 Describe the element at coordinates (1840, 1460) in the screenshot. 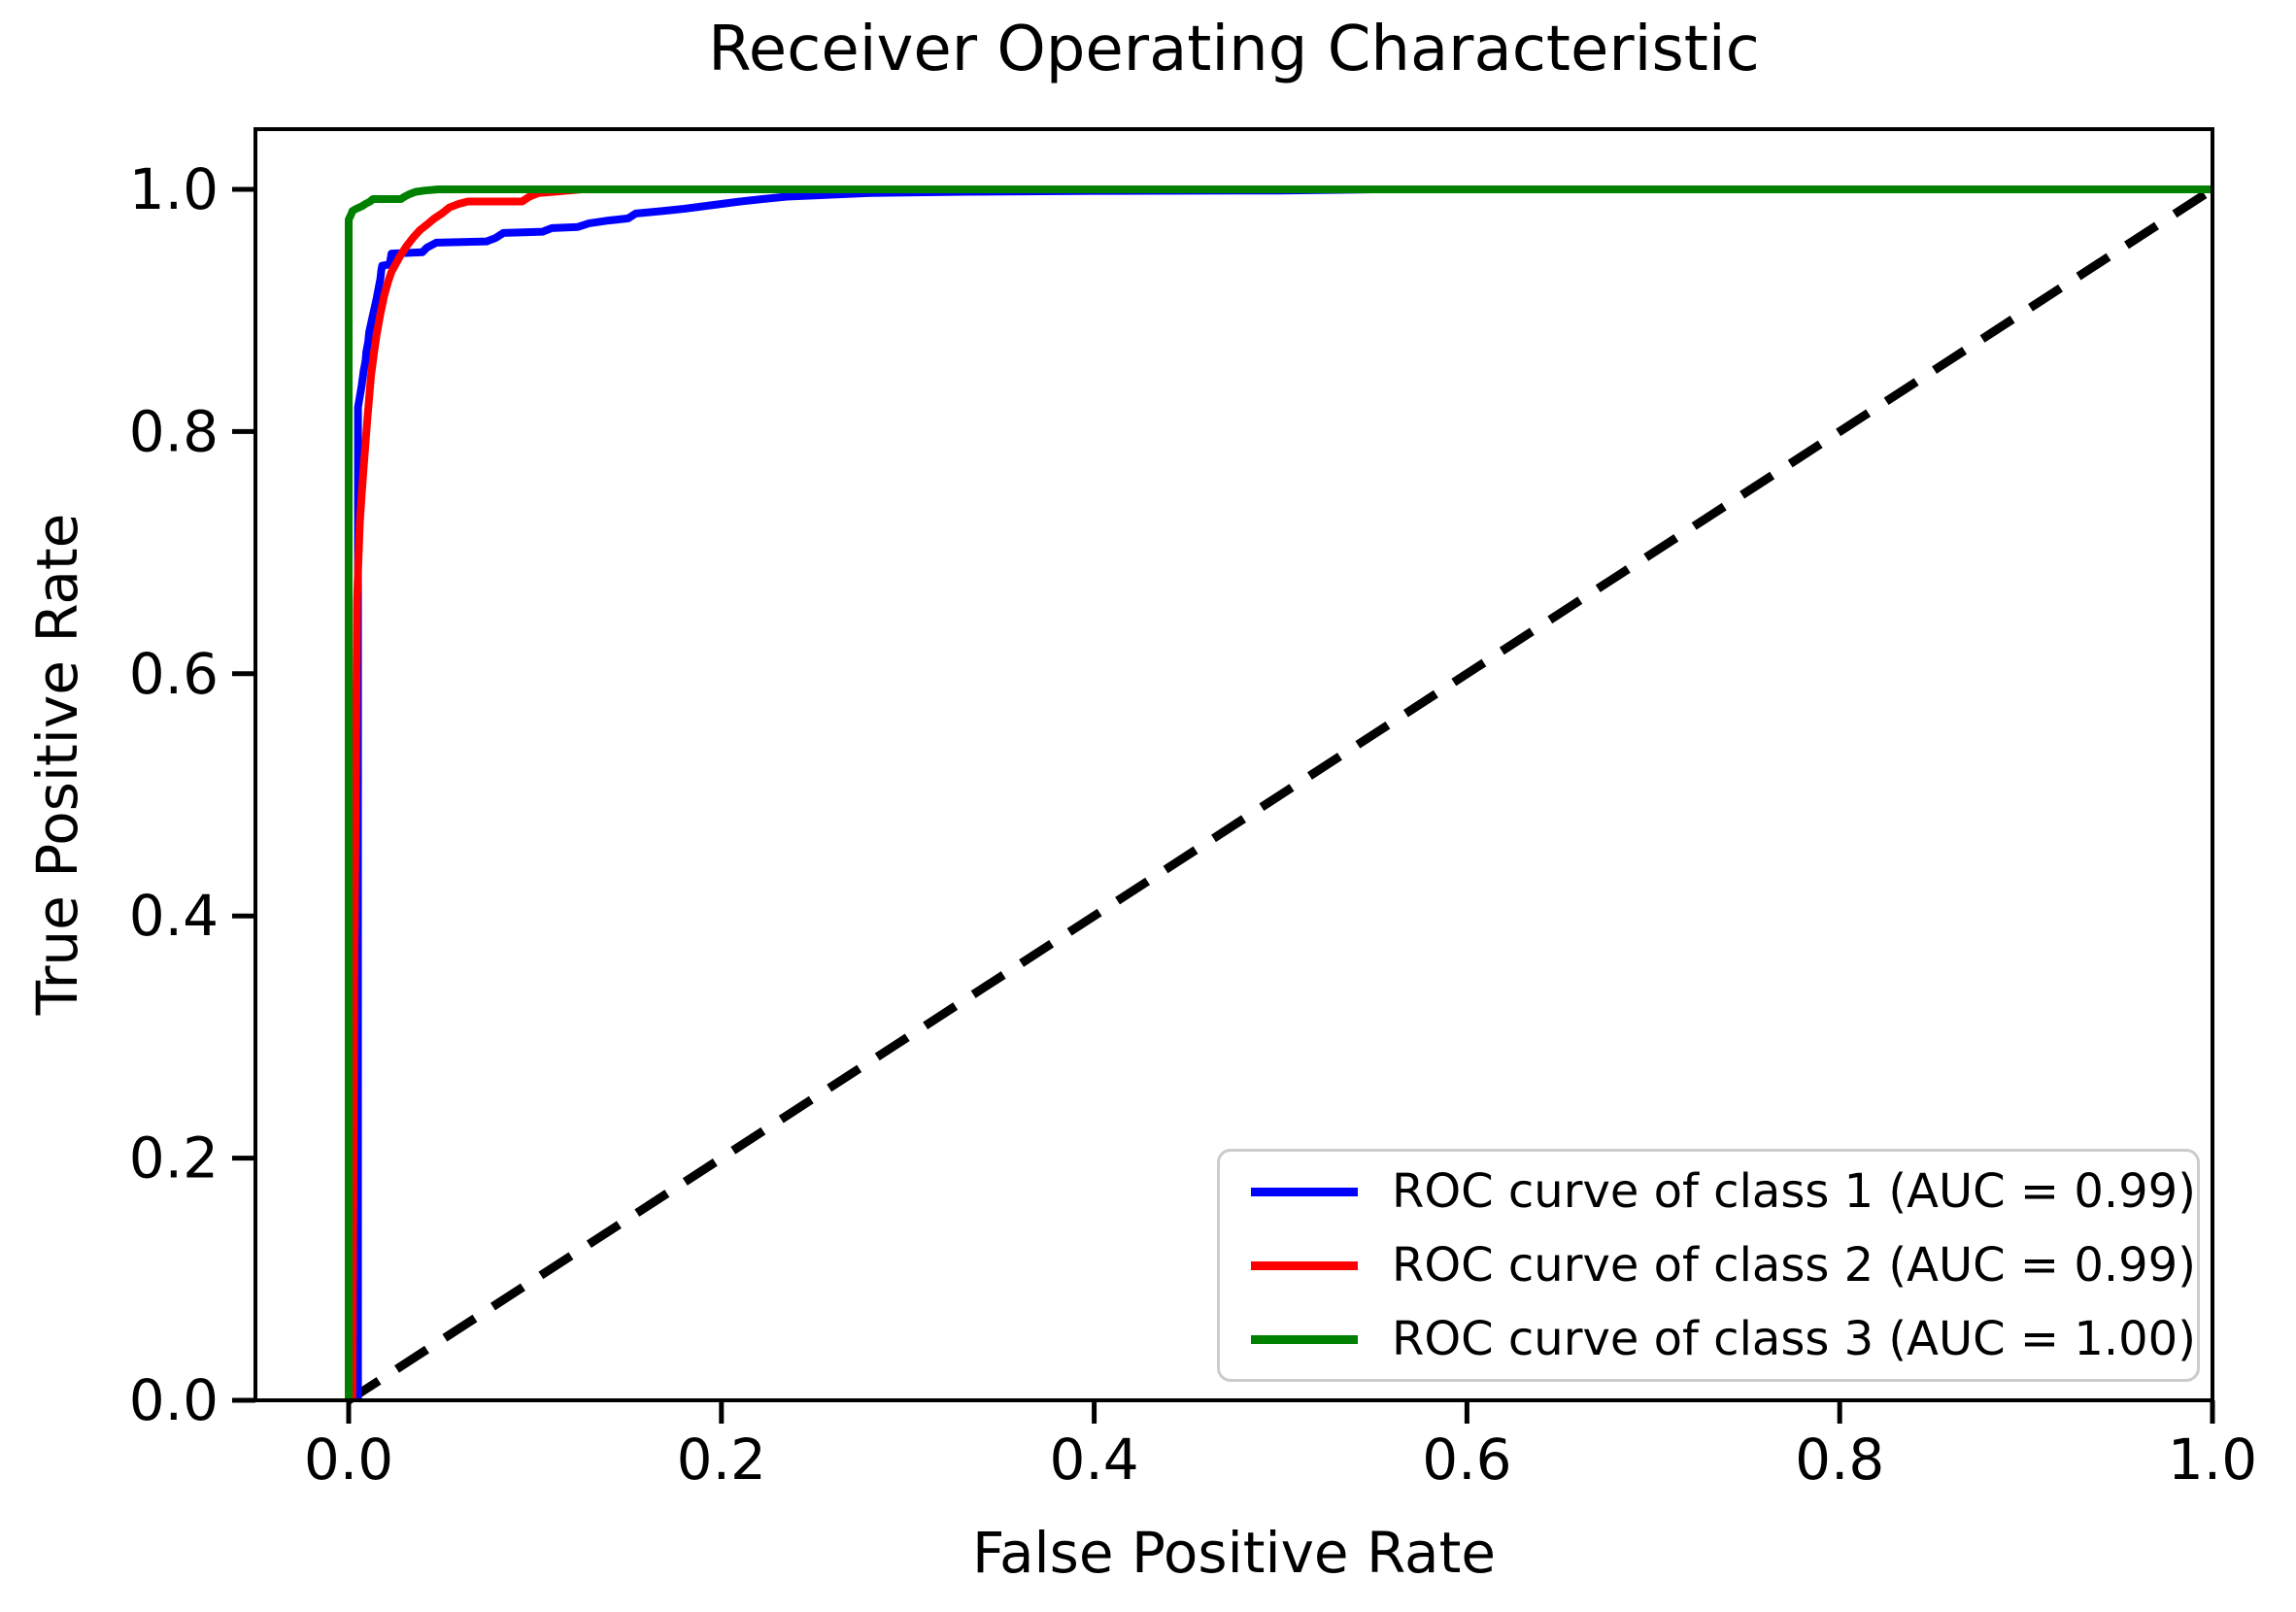

I see `x-tick-label: 0.8` at that location.